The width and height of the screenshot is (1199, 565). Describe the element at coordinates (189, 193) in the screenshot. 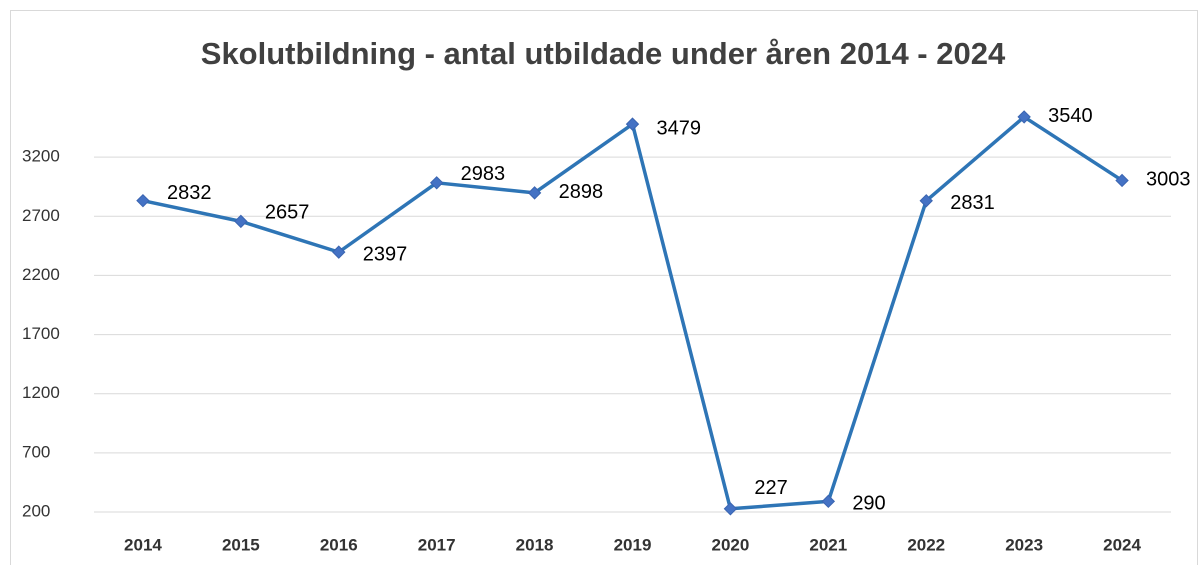

I see `data-label: 2832` at that location.